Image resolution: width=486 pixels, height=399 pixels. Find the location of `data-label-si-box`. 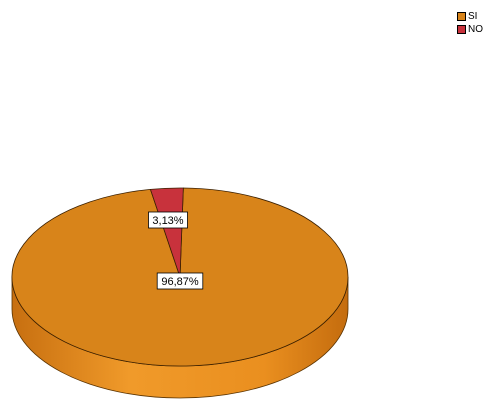

data-label-si-box is located at coordinates (180, 281).